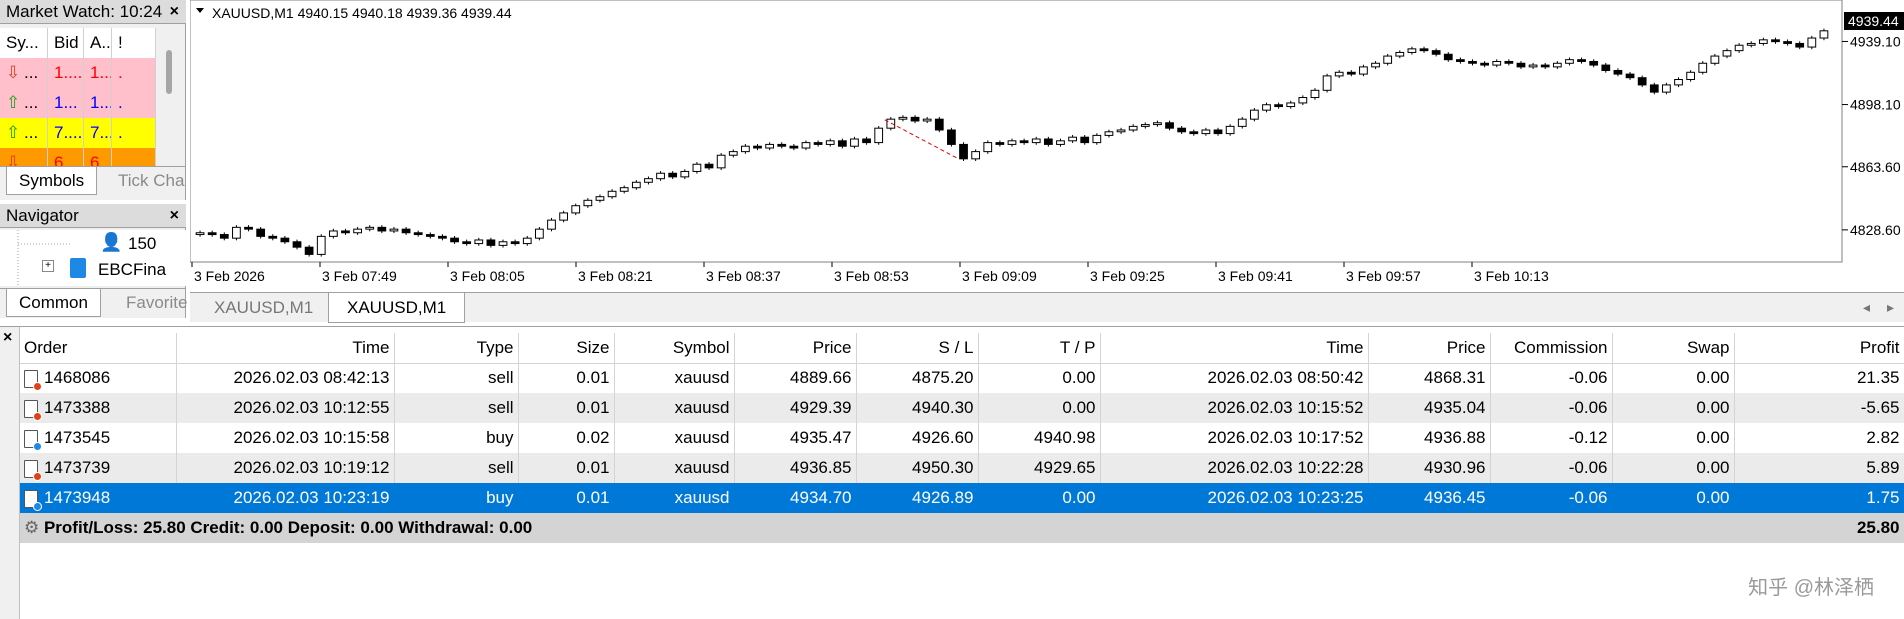  Describe the element at coordinates (98, 498) in the screenshot. I see `order-cell: 1473948` at that location.